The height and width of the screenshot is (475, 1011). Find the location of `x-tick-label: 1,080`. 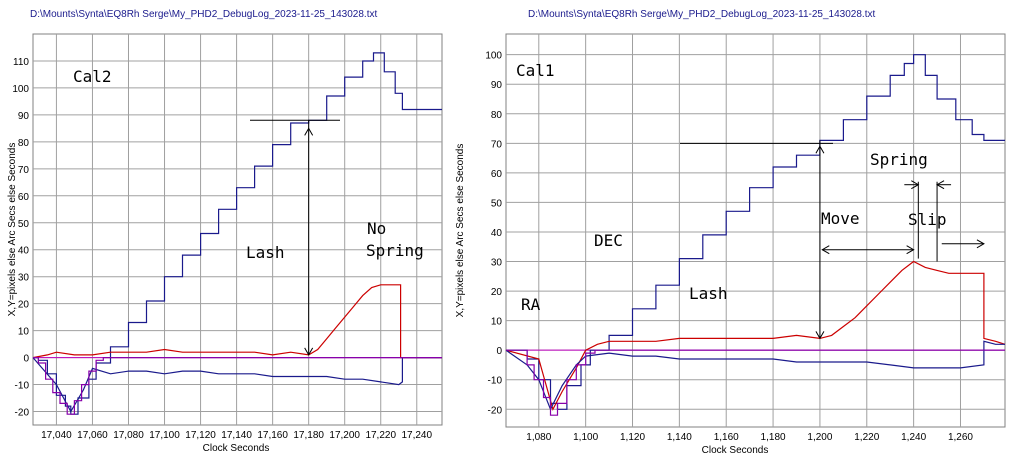

x-tick-label: 1,080 is located at coordinates (538, 437).